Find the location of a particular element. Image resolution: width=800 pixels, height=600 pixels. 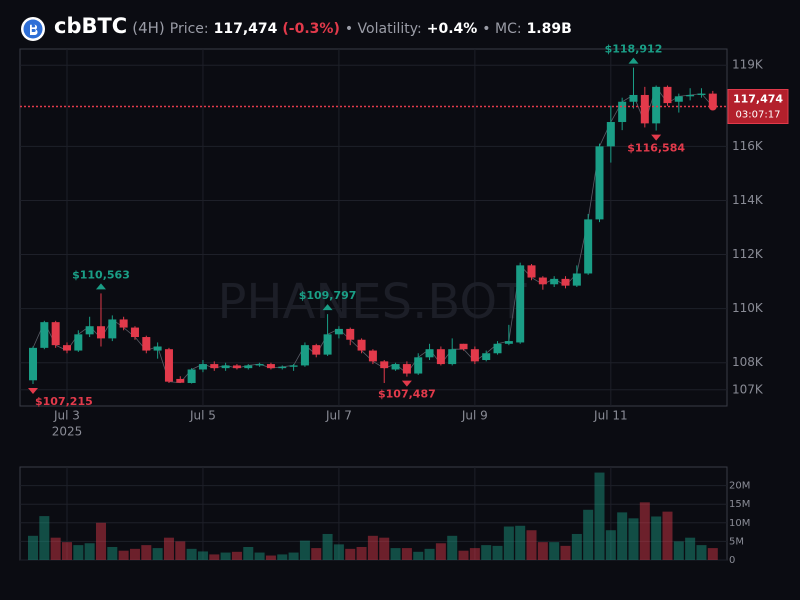

y-tick-label: 119K is located at coordinates (748, 65).